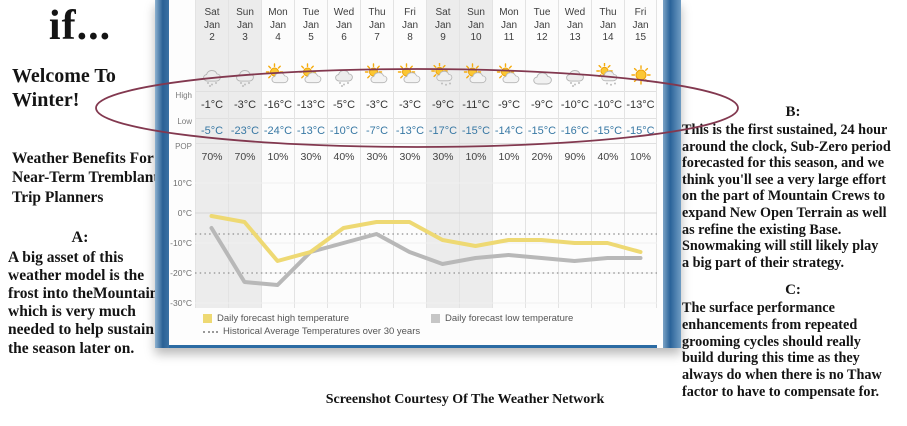 The image size is (907, 426). What do you see at coordinates (184, 213) in the screenshot?
I see `y-axis-tick: 0°C` at bounding box center [184, 213].